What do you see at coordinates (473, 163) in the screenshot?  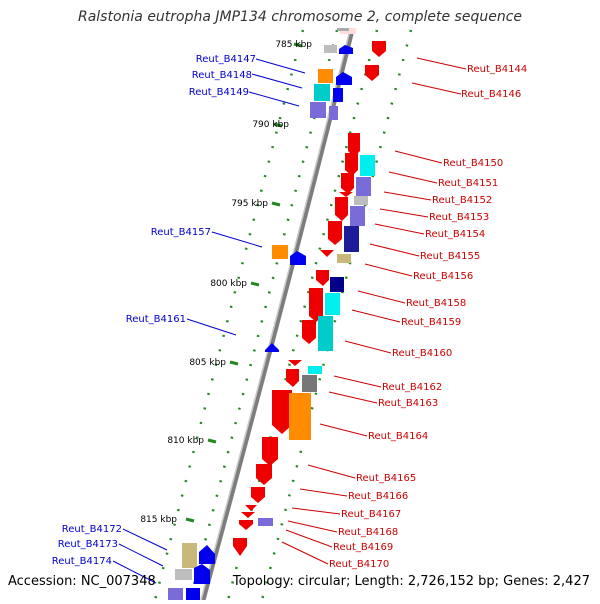 I see `gene-label-right: Reut_B4150` at bounding box center [473, 163].